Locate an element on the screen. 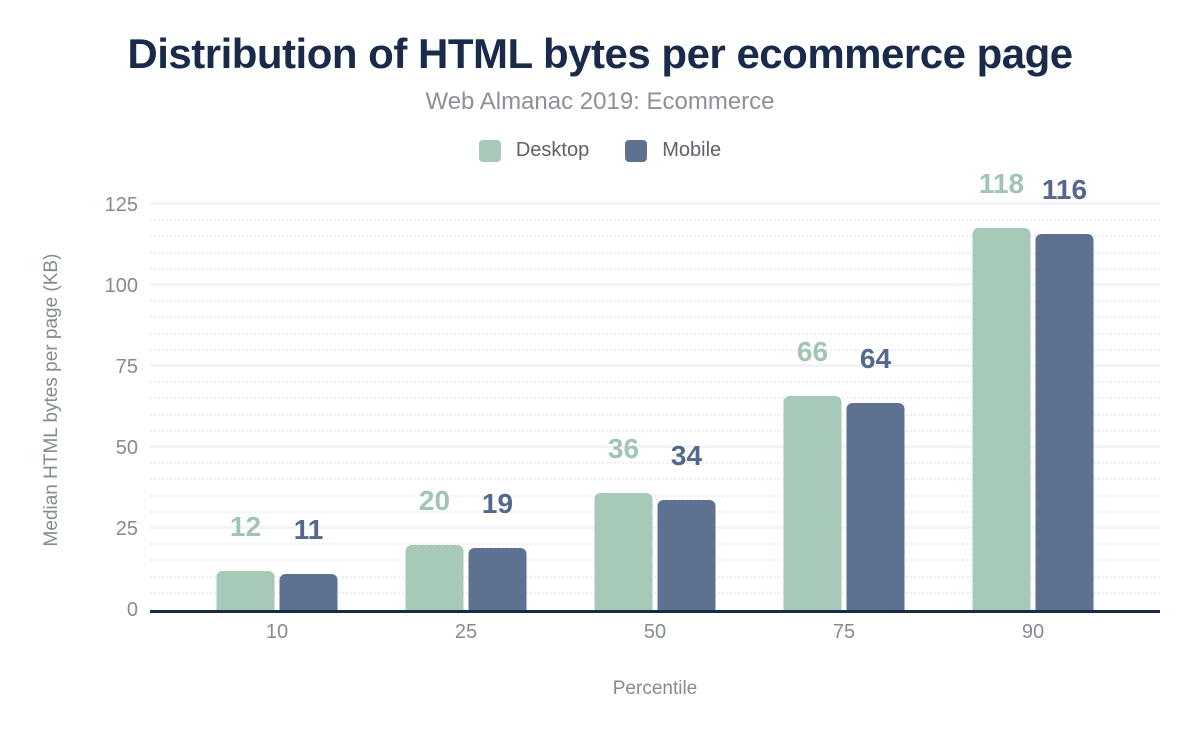  legend-label-desktop: Desktop is located at coordinates (552, 150).